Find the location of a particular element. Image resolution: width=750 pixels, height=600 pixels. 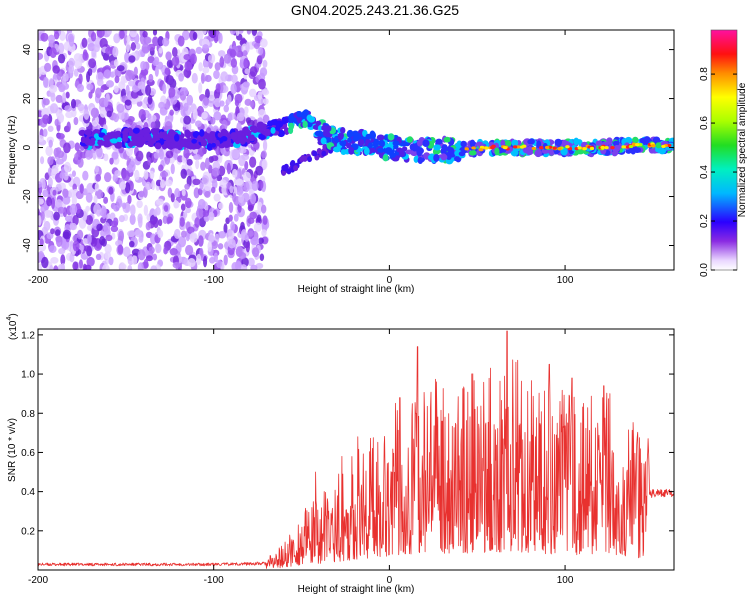

colorbar-label: Normalized spectral amplitude is located at coordinates (742, 149).